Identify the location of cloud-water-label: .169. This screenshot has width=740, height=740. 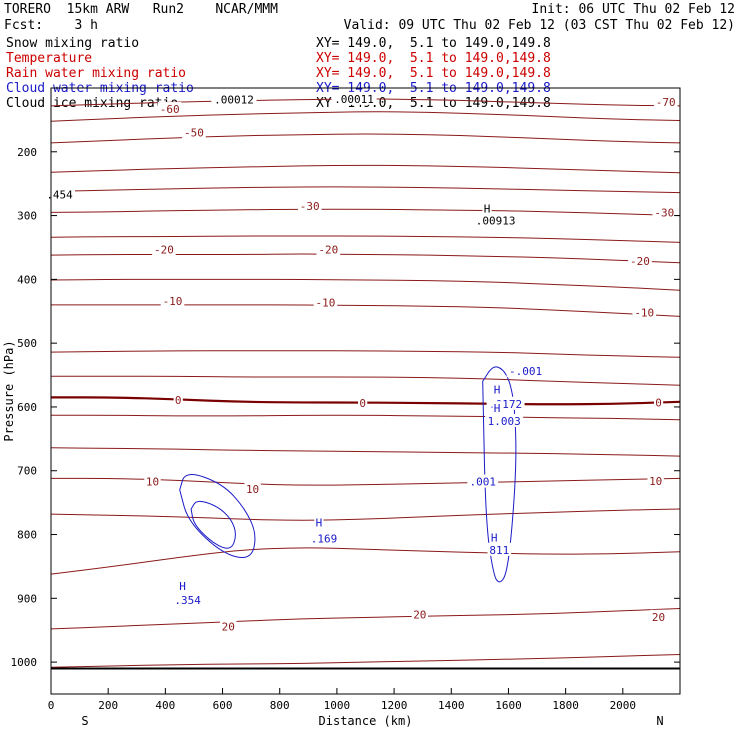
(324, 538).